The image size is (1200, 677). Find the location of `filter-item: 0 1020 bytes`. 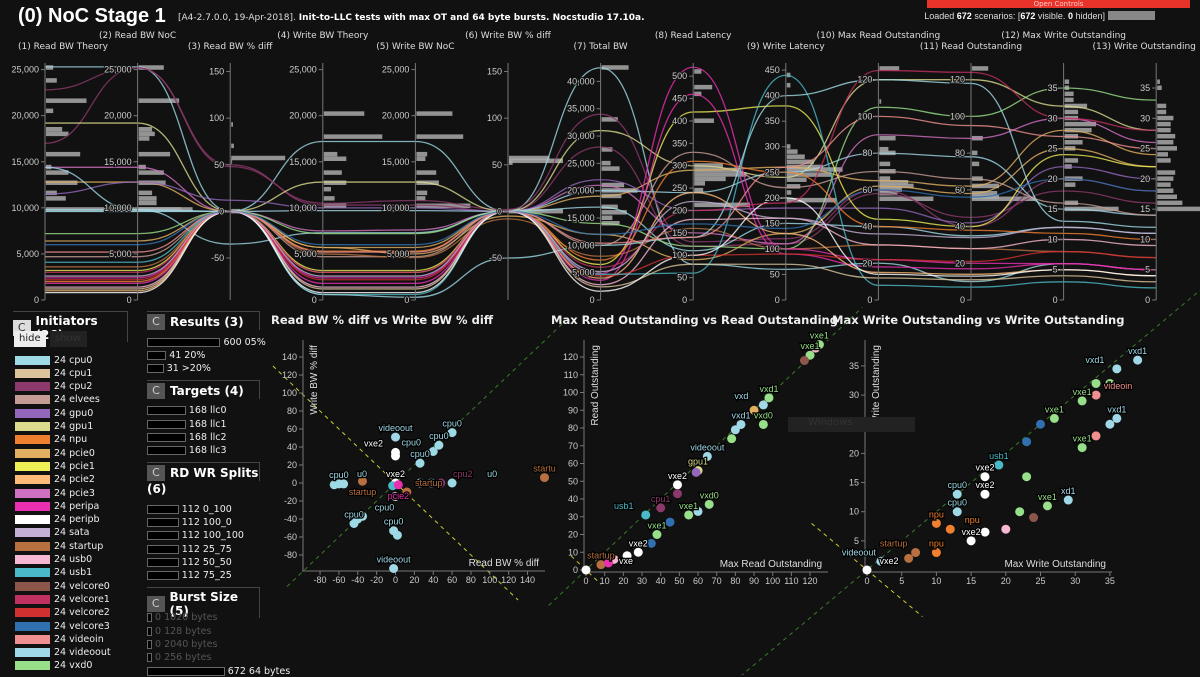

filter-item: 0 1020 bytes is located at coordinates (182, 618).